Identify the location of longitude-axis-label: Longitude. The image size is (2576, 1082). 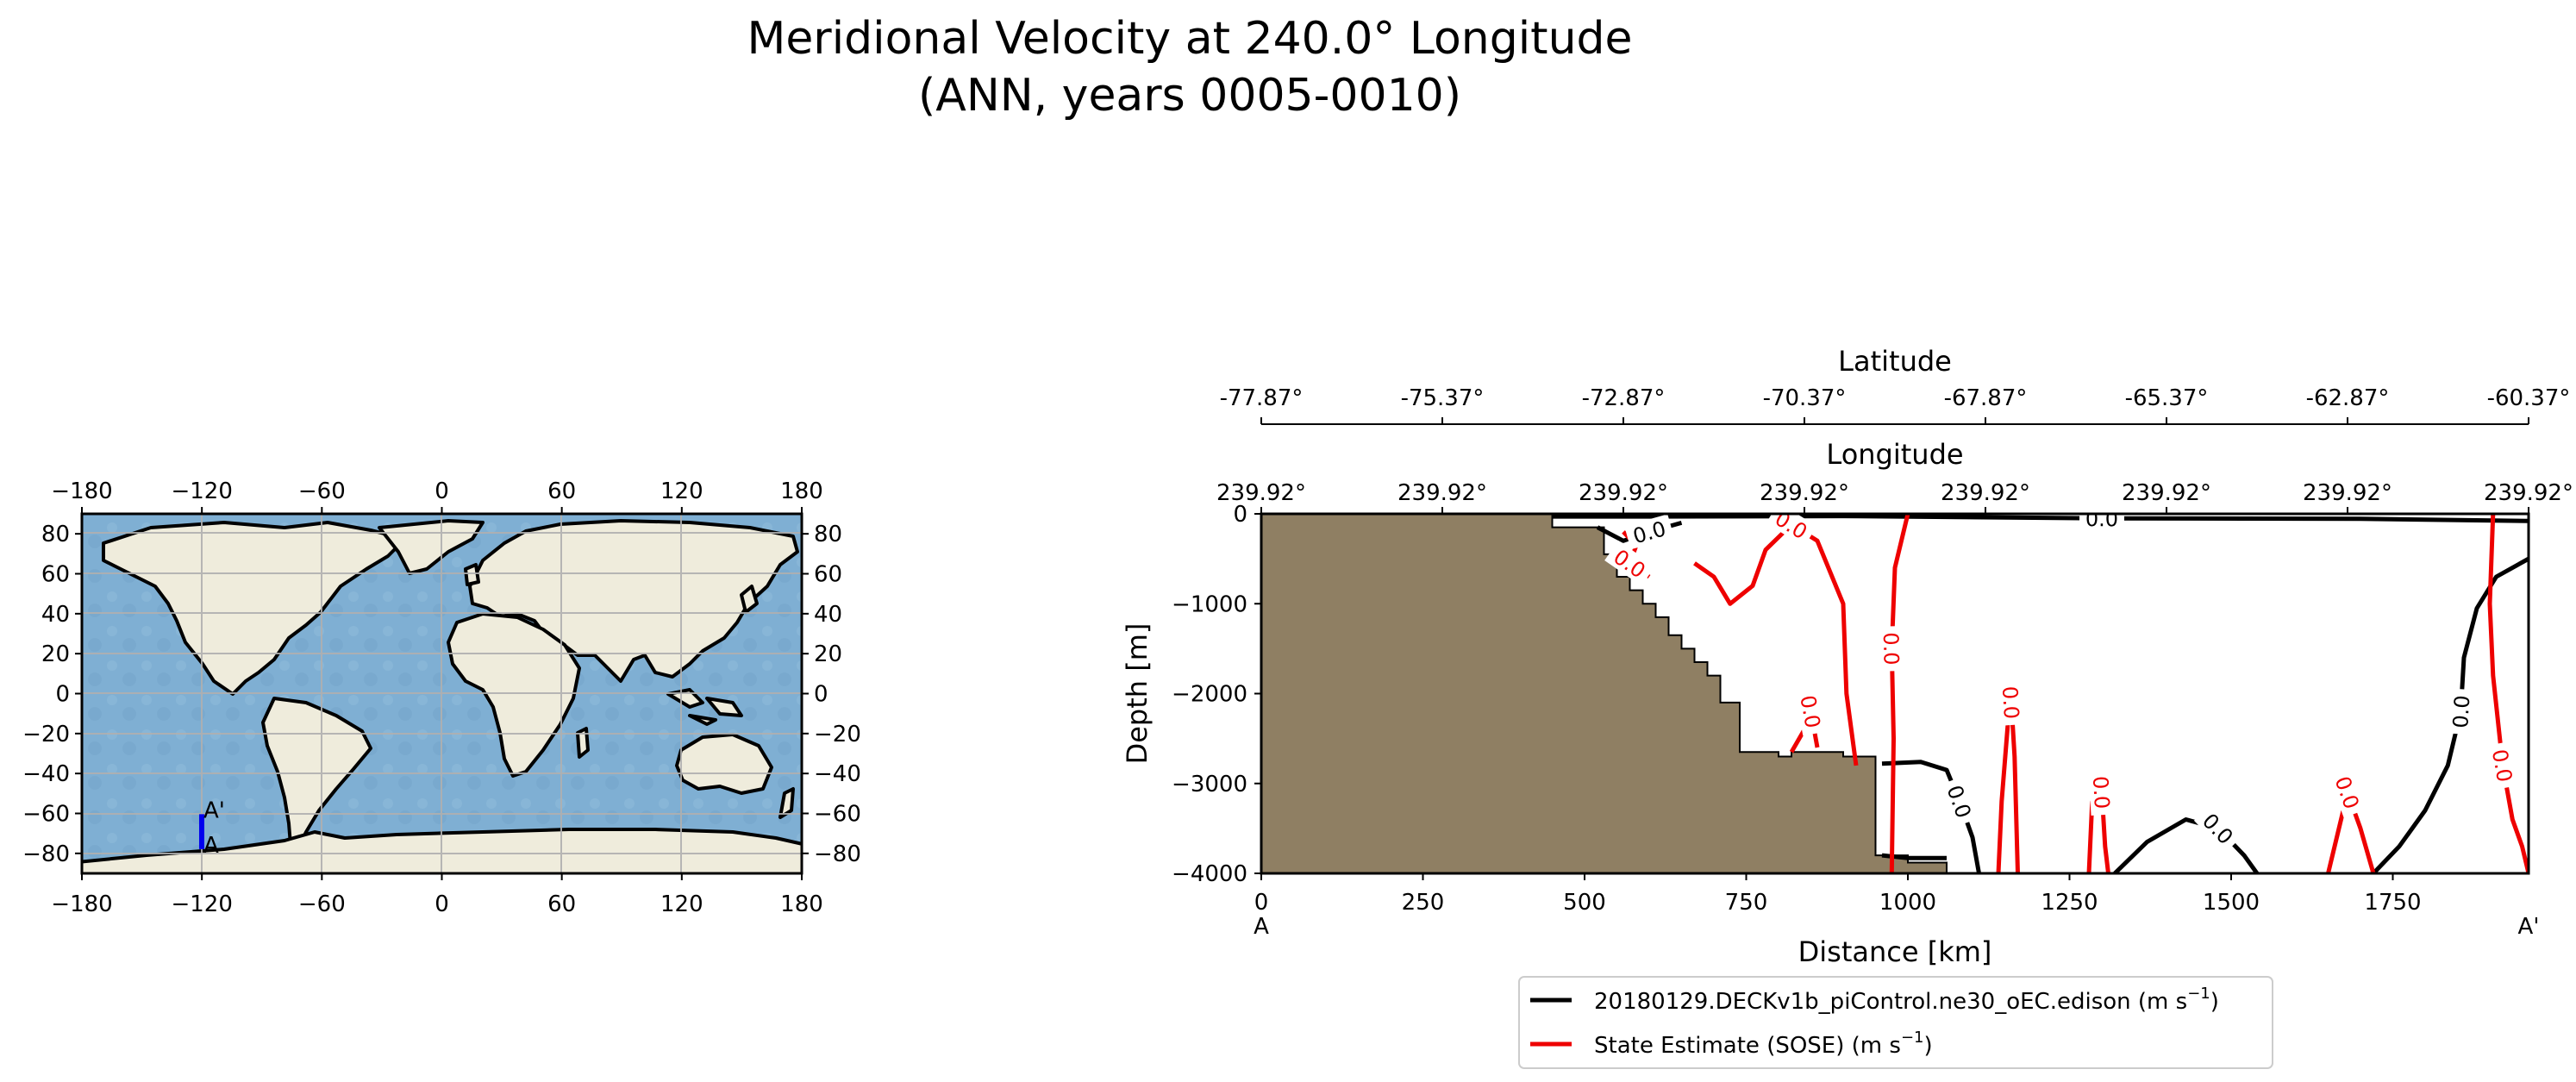
(1894, 454).